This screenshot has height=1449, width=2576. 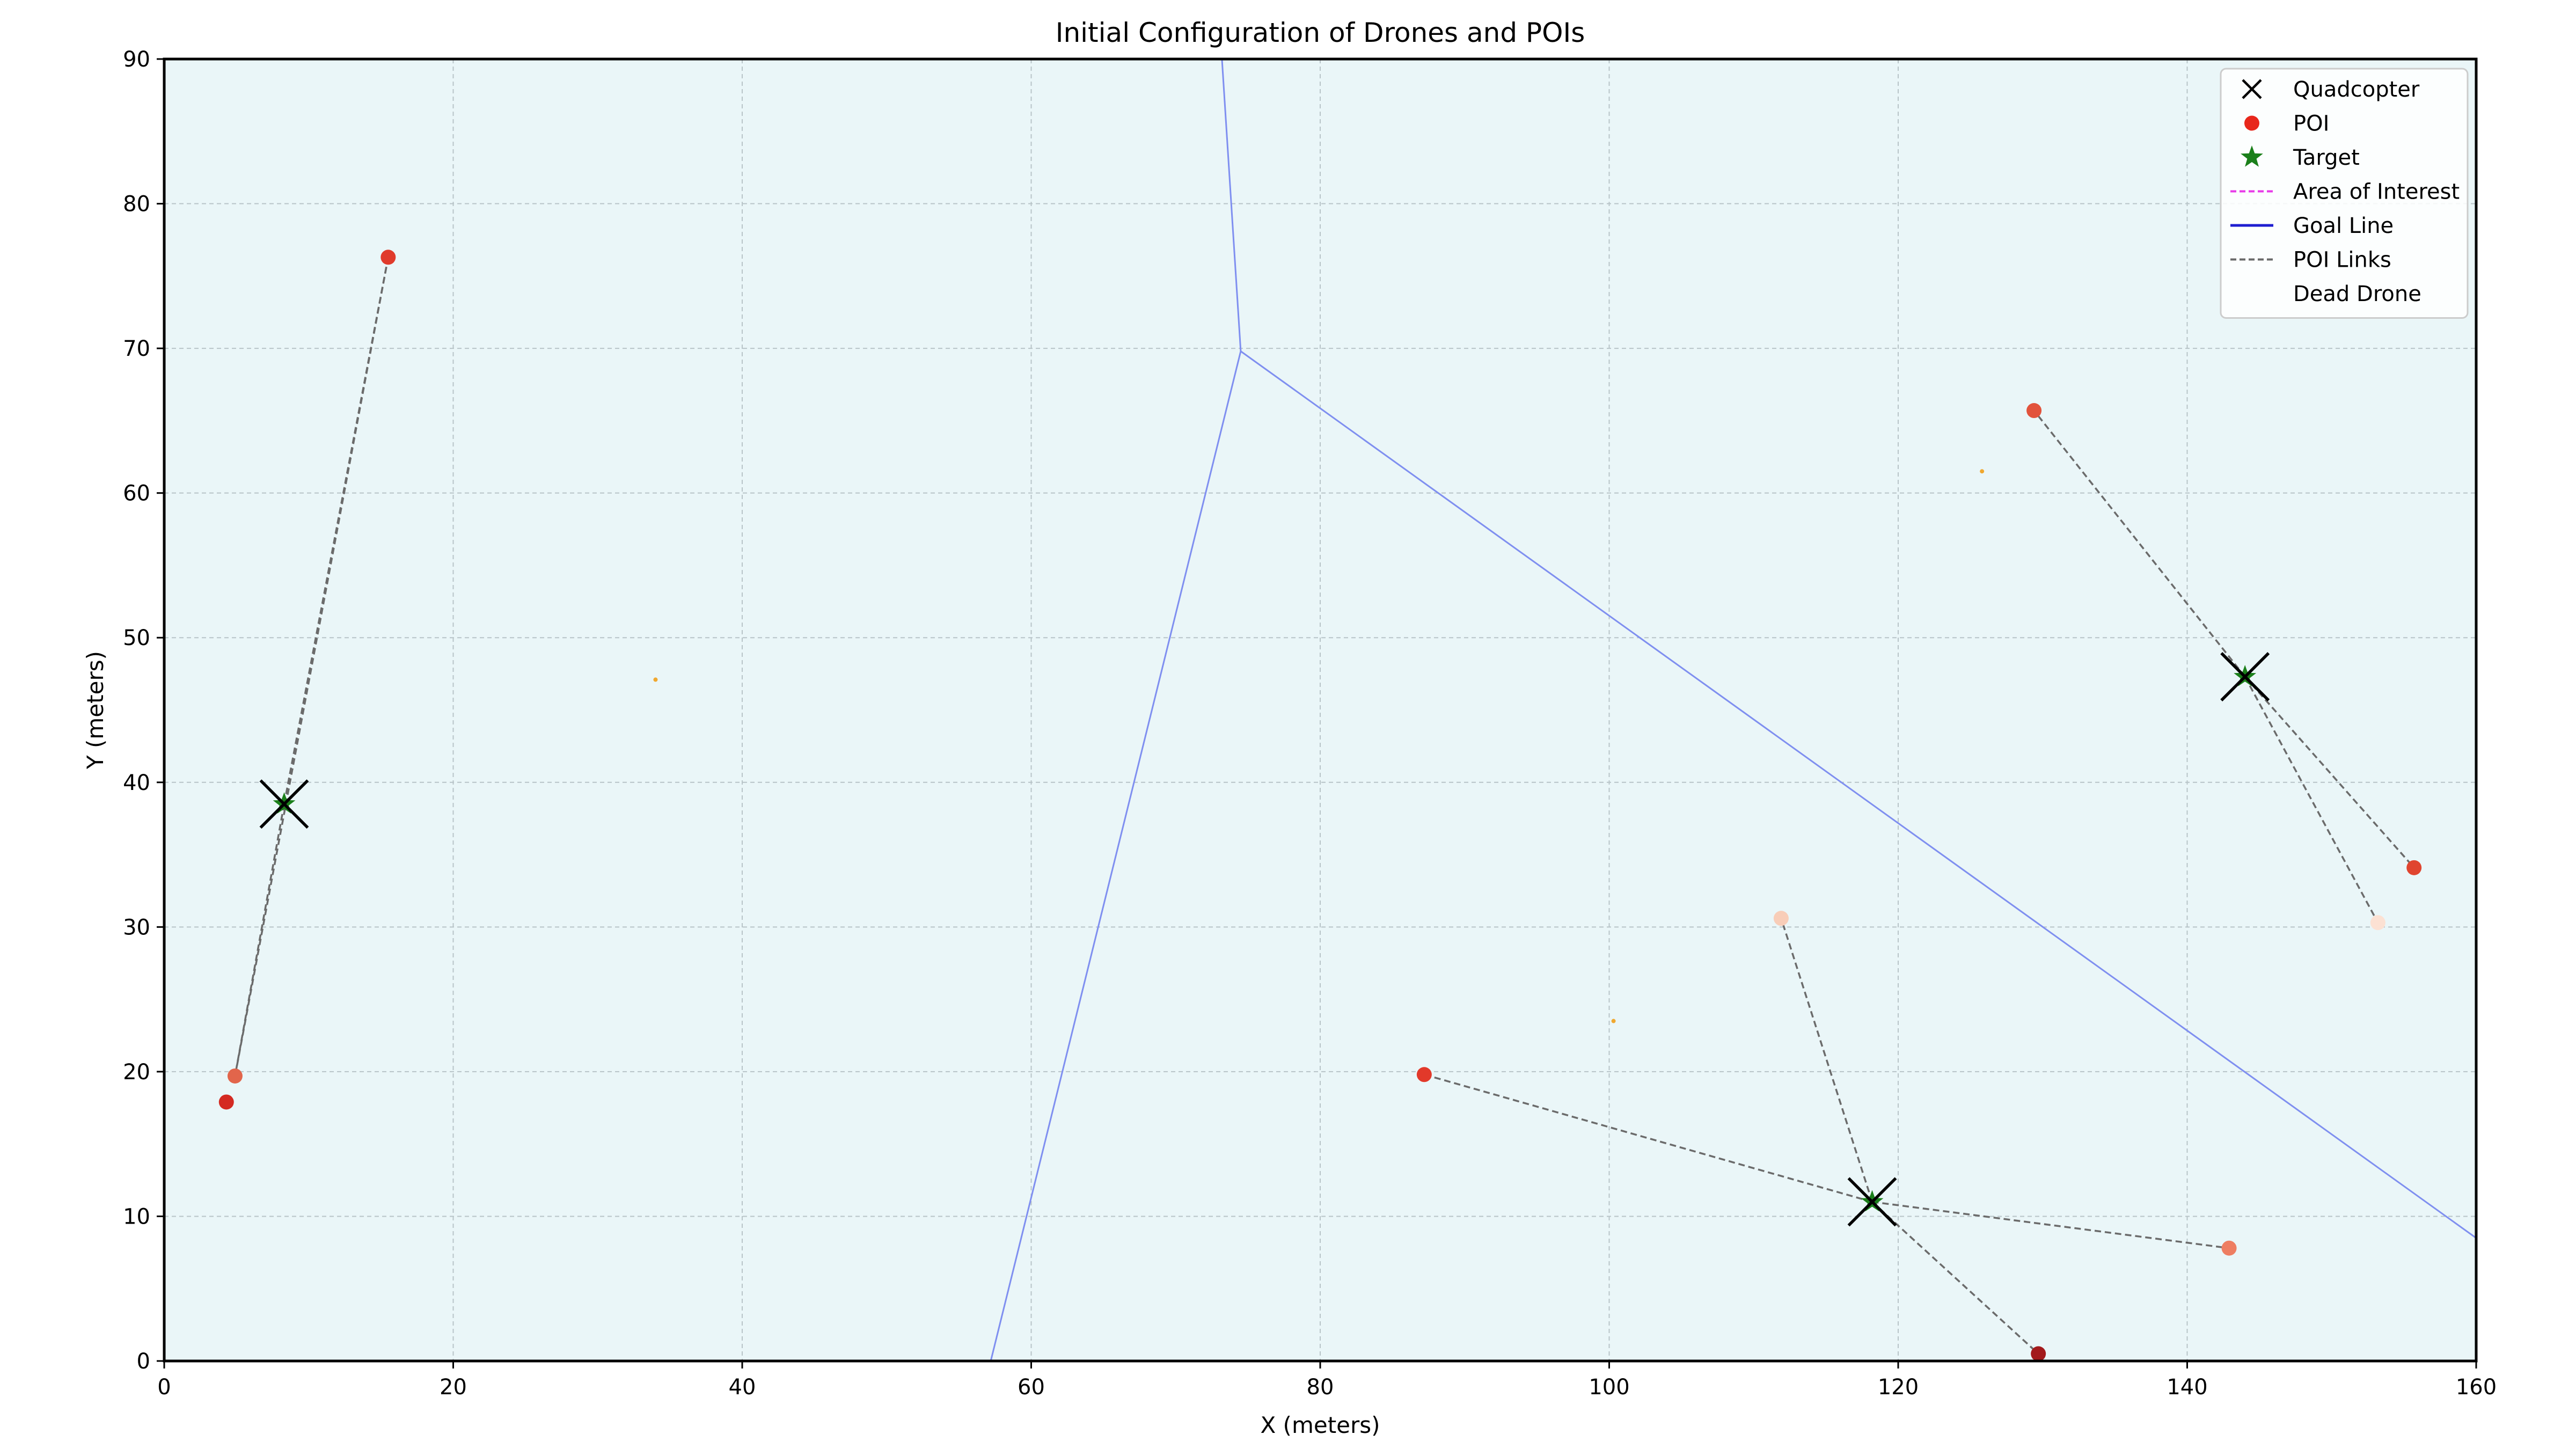 I want to click on x-axis-ticks: 0 20 40 60 80 100 120 140 160, so click(x=1327, y=1380).